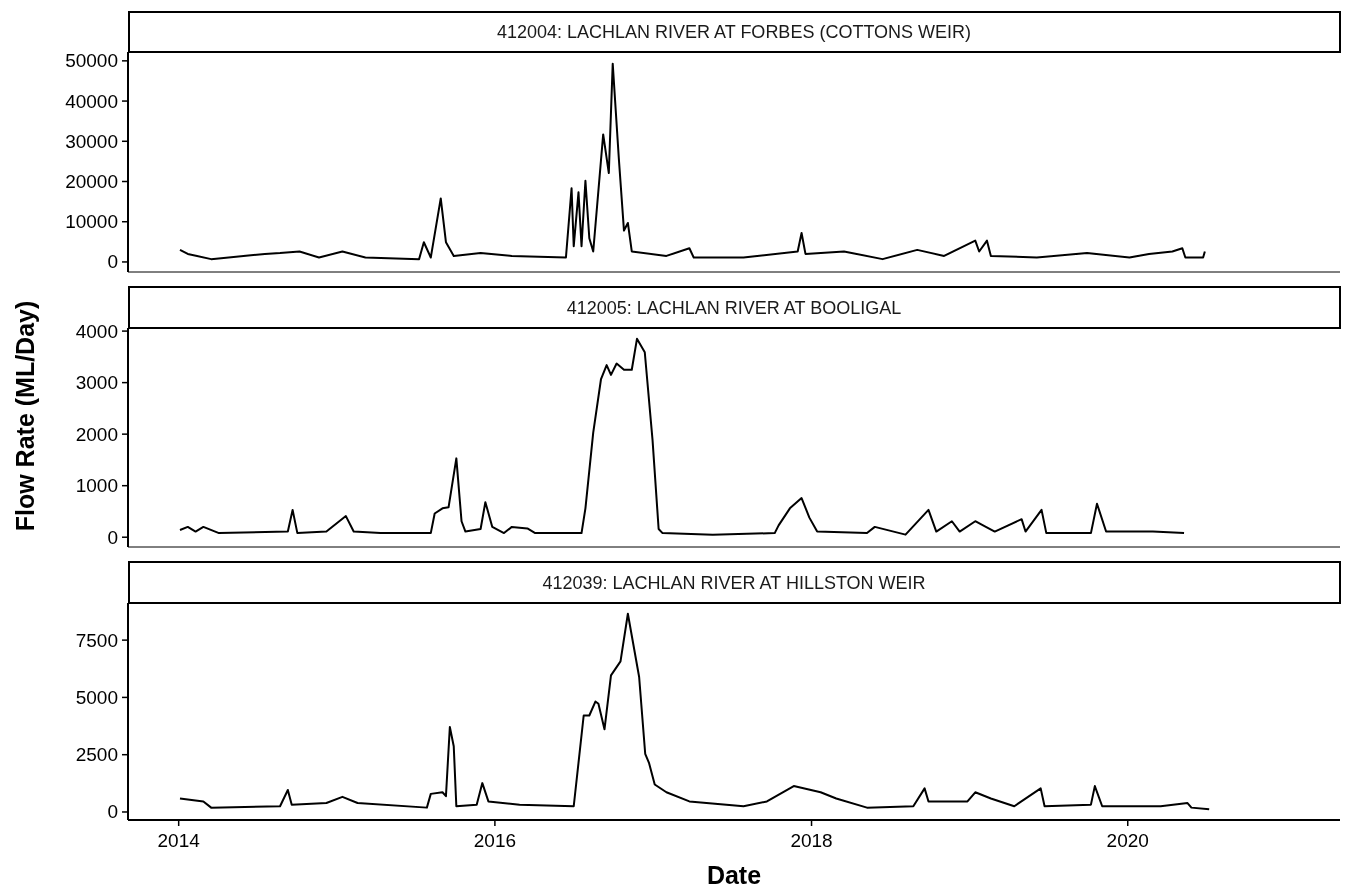 The height and width of the screenshot is (891, 1349). Describe the element at coordinates (91, 222) in the screenshot. I see `y-tick-label: 10000` at that location.